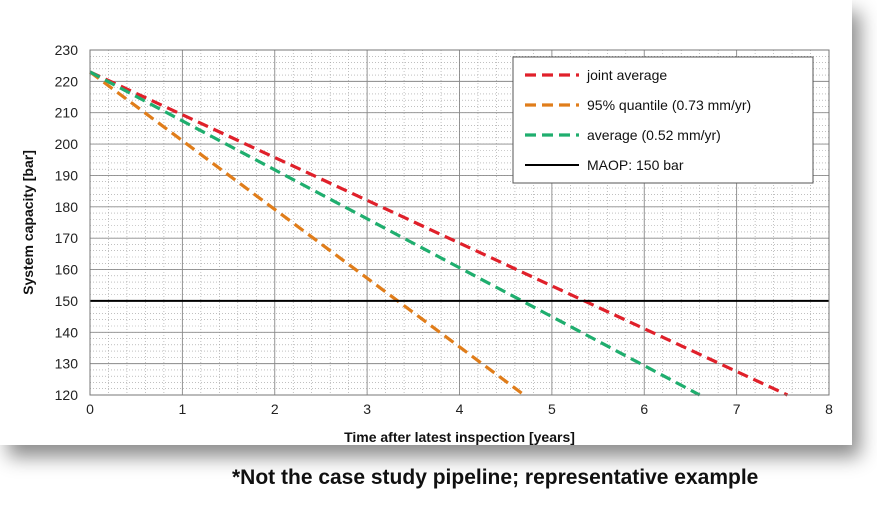  I want to click on y-axis-title: System capacity [bar], so click(28, 222).